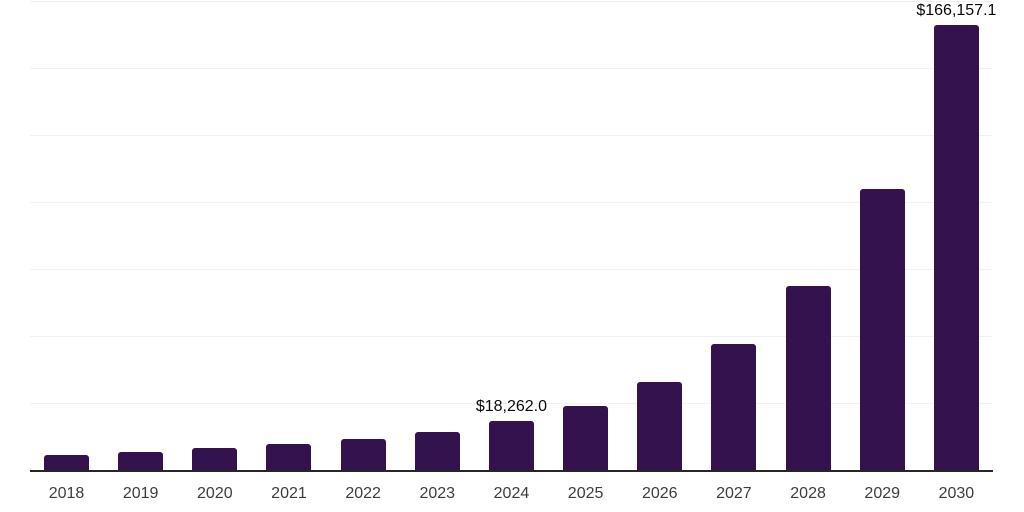  I want to click on bar-column-2022: 2022, so click(363, 251).